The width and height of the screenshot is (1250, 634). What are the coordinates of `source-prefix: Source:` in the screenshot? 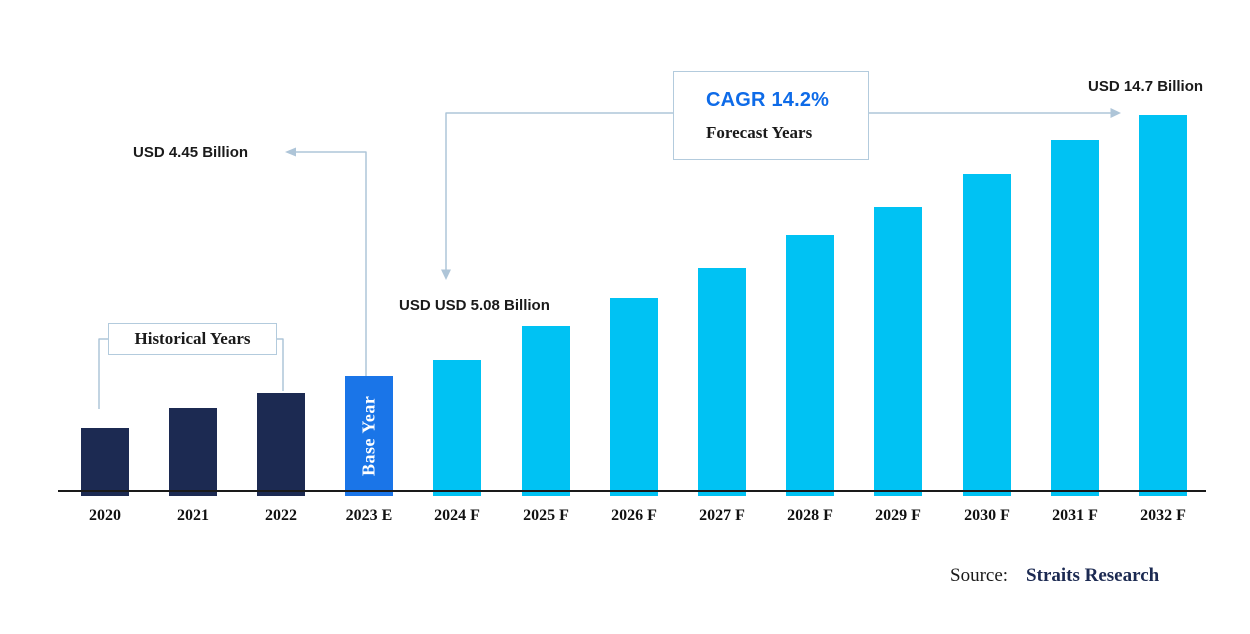 It's located at (979, 575).